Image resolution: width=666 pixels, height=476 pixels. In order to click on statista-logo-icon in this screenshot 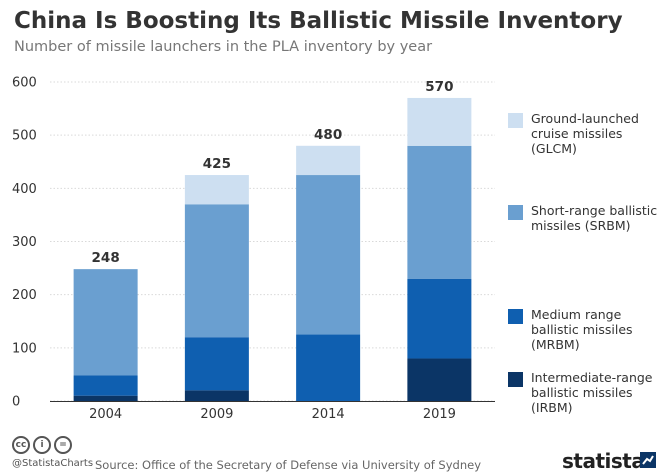, I will do `click(648, 460)`.